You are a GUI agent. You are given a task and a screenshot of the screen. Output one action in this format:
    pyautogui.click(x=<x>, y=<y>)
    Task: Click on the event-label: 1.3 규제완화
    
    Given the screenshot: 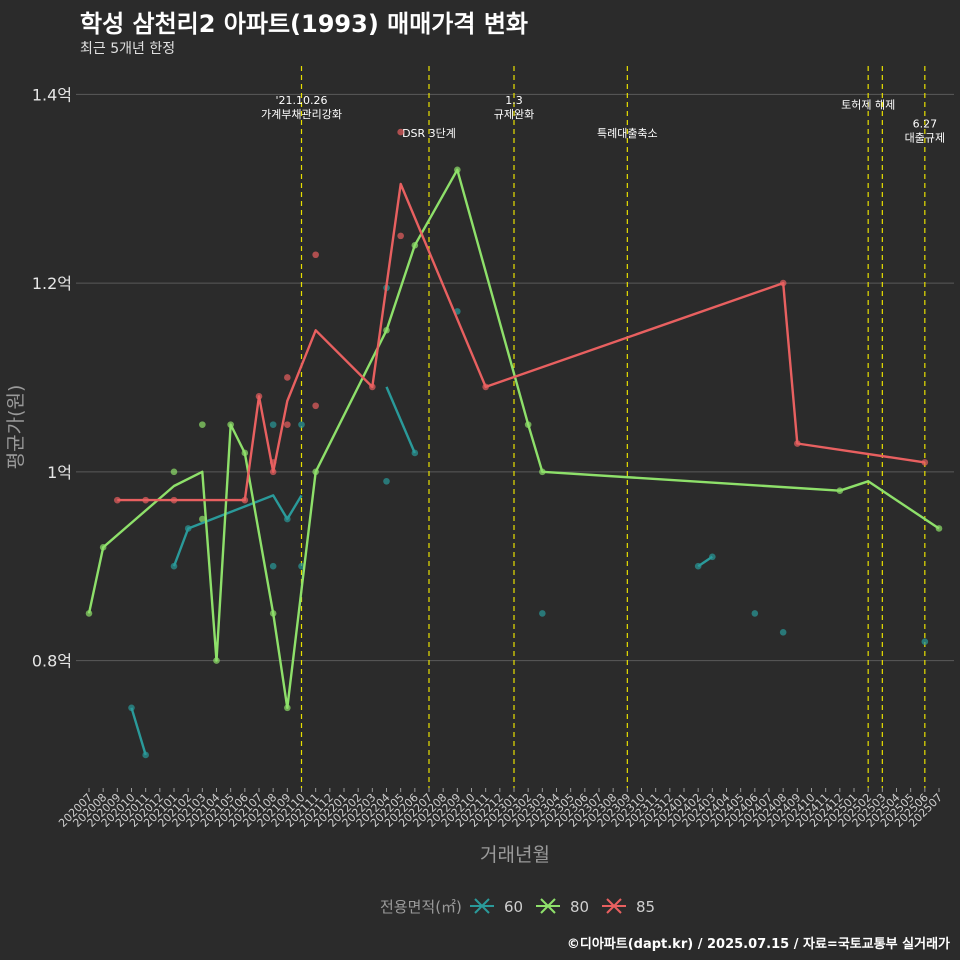 What is the action you would take?
    pyautogui.click(x=514, y=107)
    